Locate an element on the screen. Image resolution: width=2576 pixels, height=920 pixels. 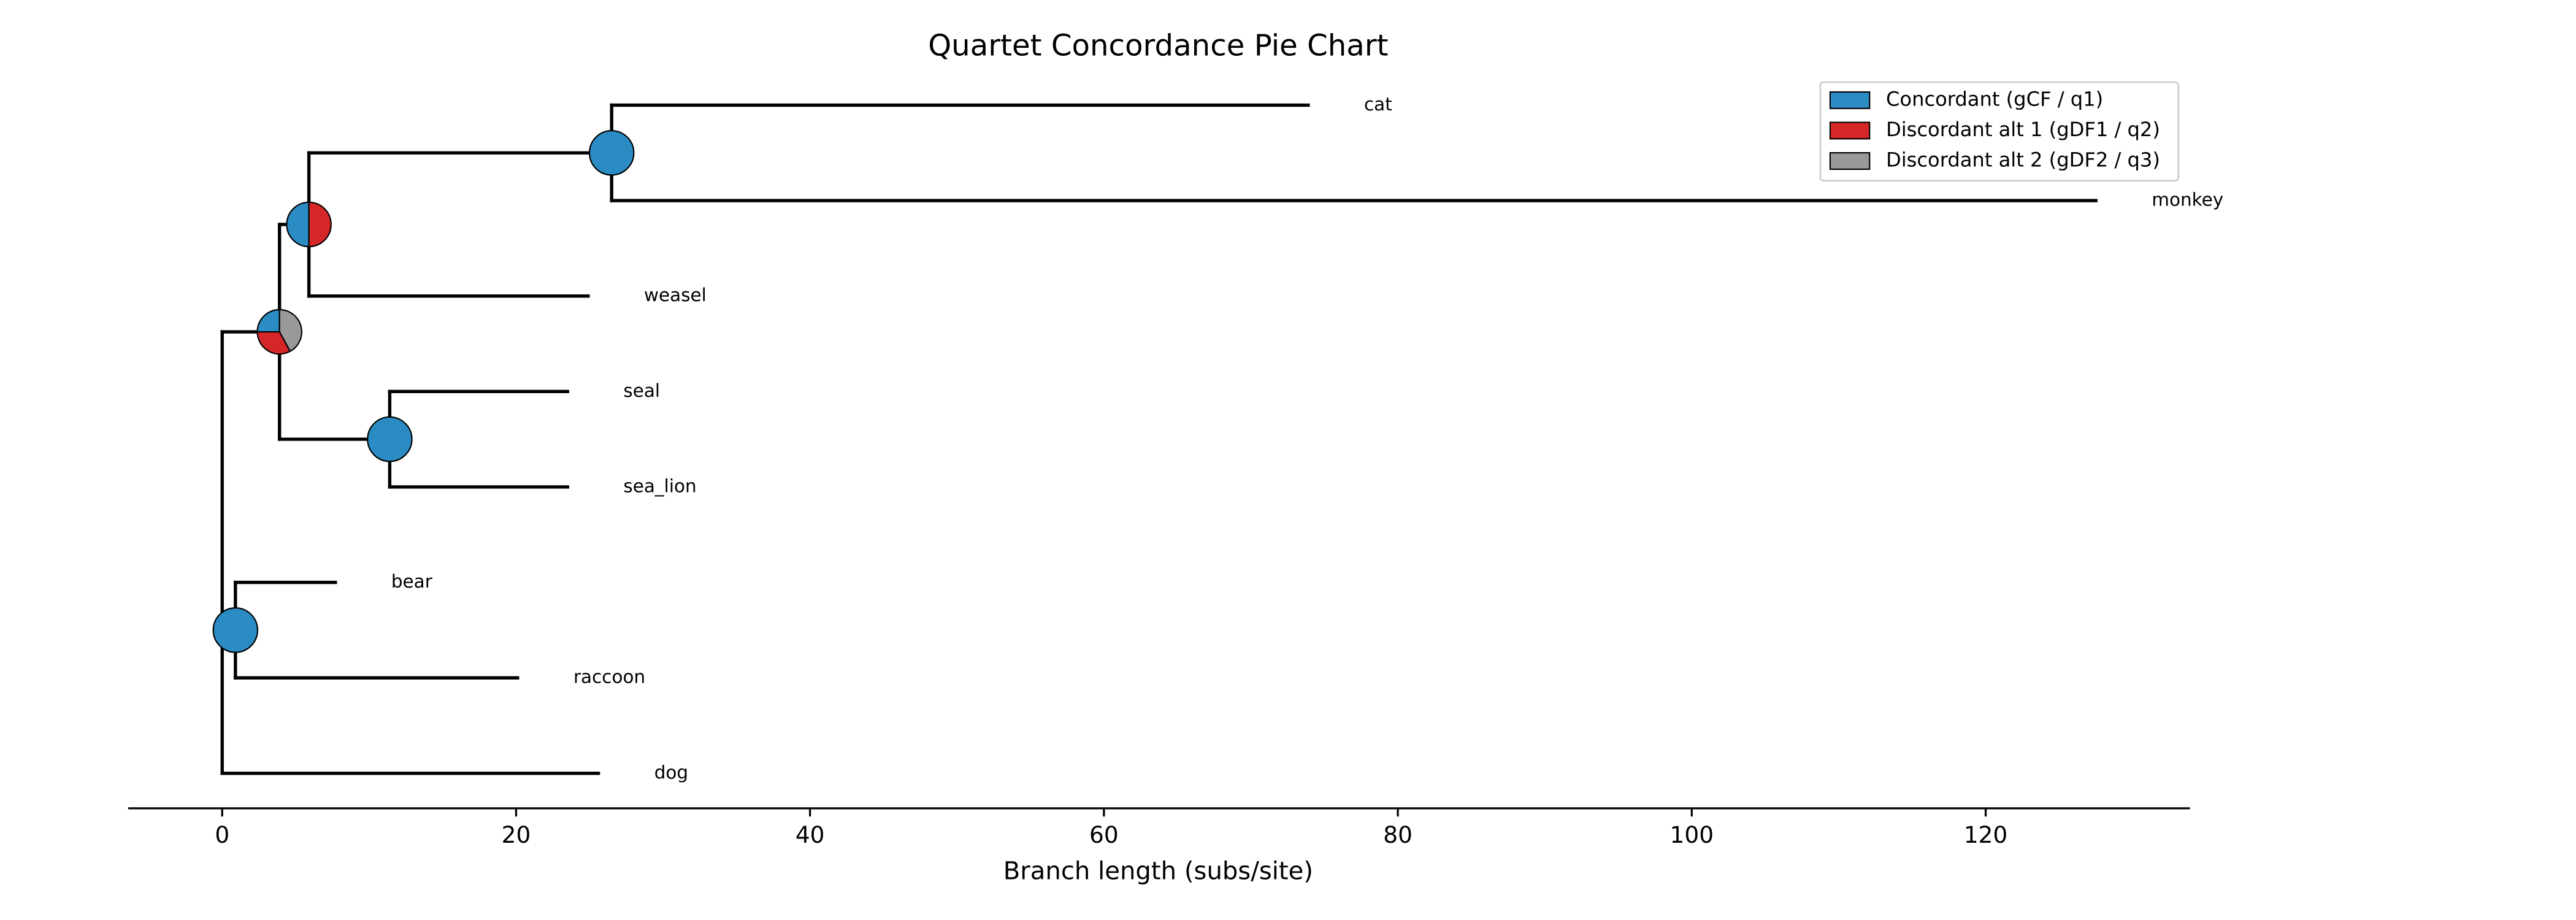
x-tick-label: 40 is located at coordinates (810, 834).